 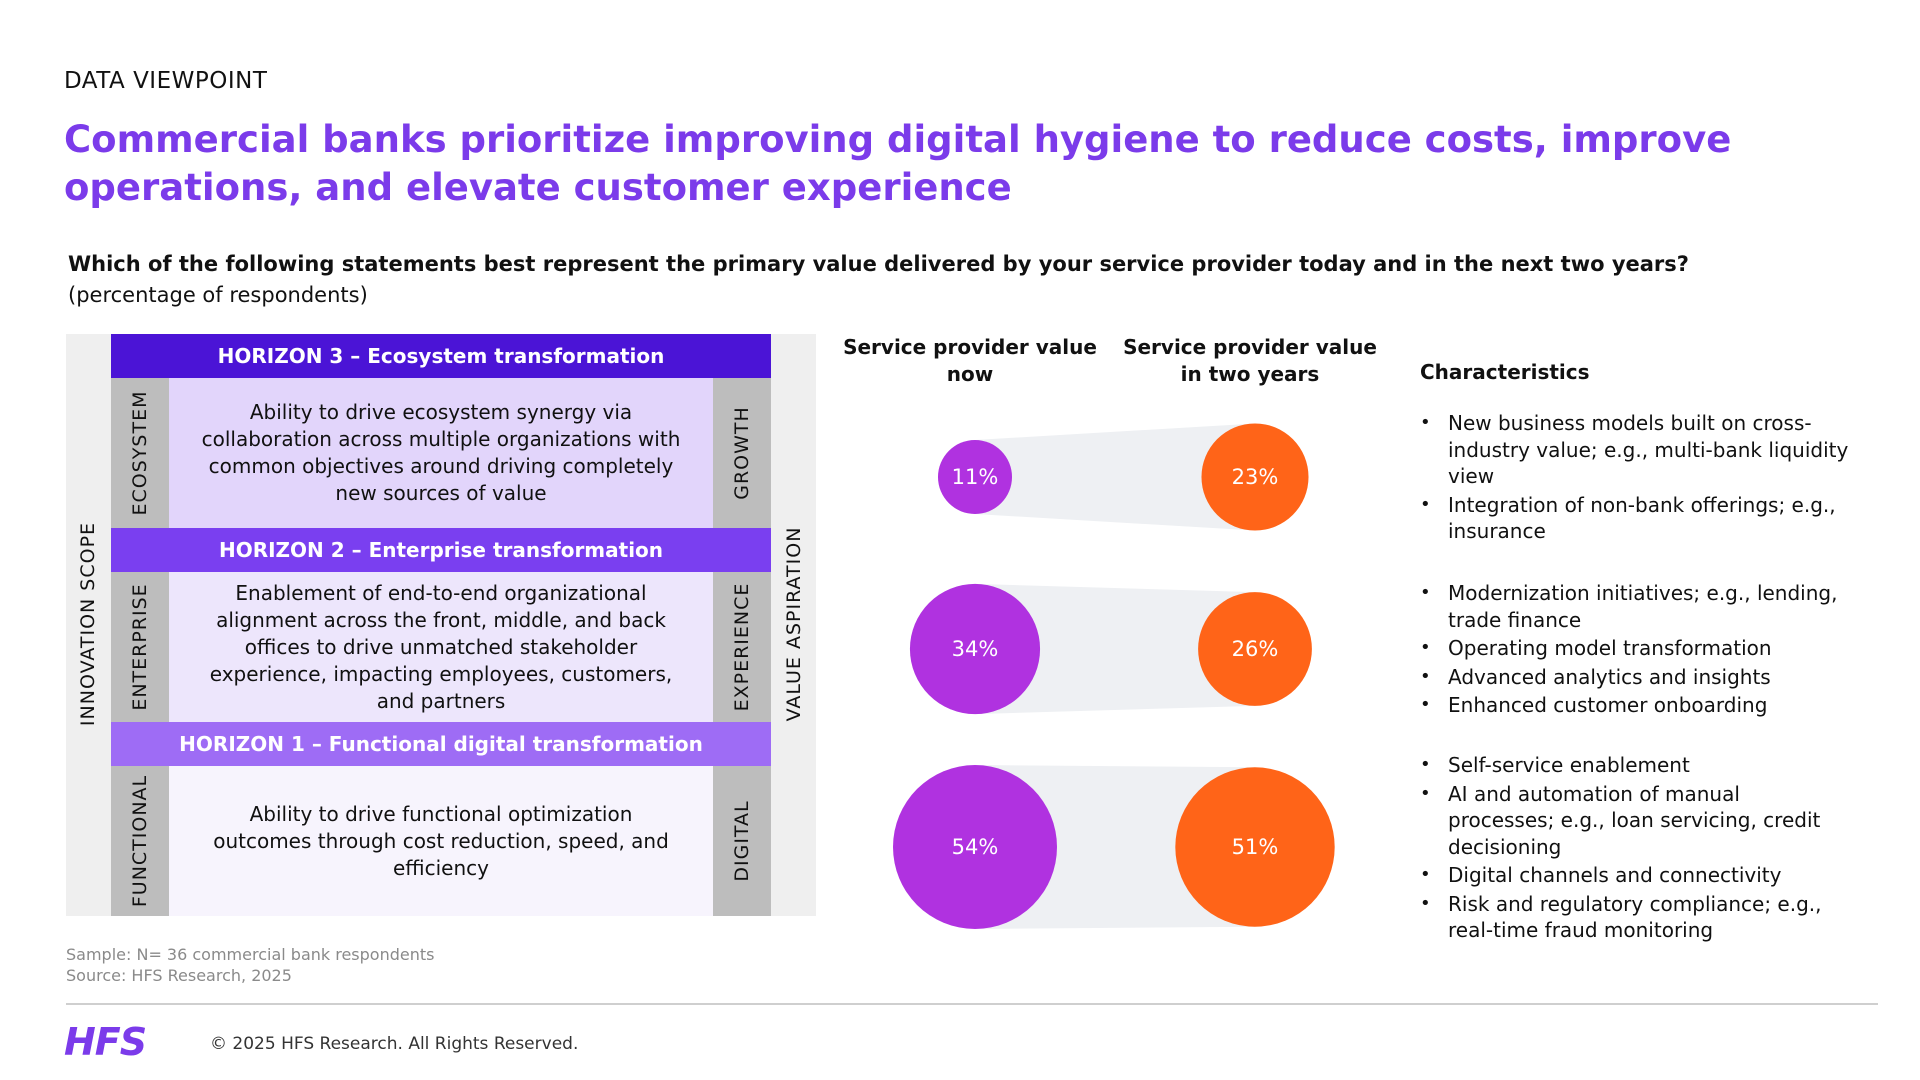 What do you see at coordinates (441, 550) in the screenshot?
I see `horizon-2-header: HORIZON 2 – Enterprise transformation` at bounding box center [441, 550].